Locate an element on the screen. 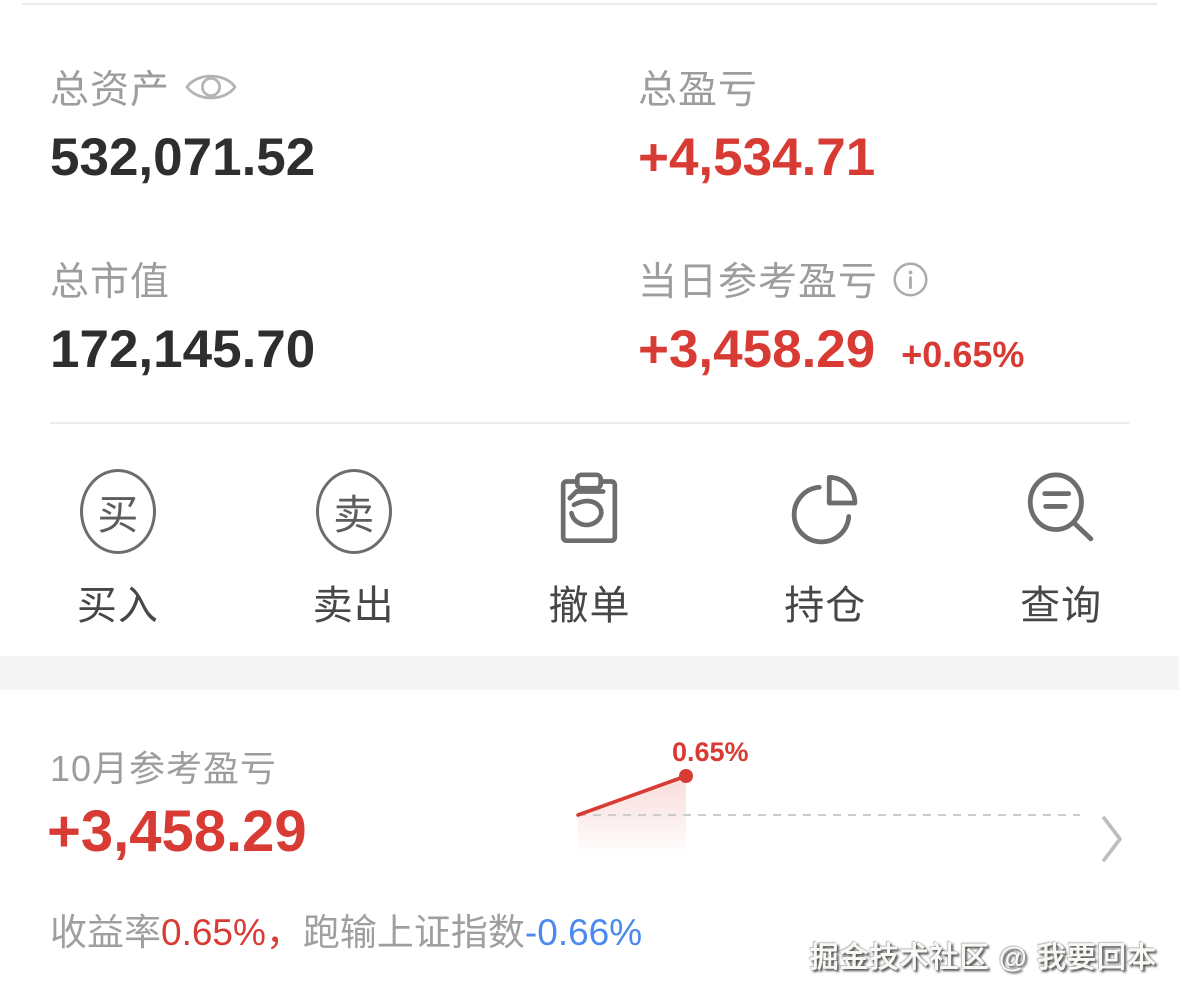  buy-circle-icon: 买 is located at coordinates (117, 511).